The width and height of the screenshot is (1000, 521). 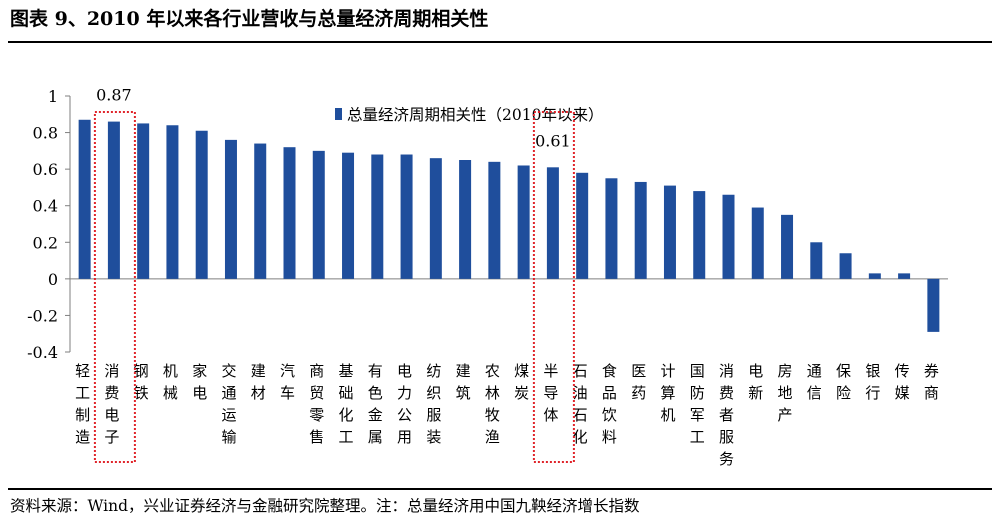 I want to click on category-label: 石油石化, so click(x=580, y=404).